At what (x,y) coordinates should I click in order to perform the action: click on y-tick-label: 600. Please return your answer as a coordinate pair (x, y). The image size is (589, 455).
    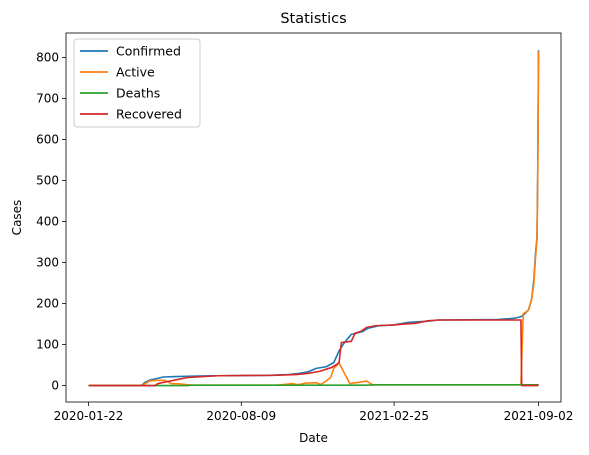
    Looking at the image, I should click on (47, 140).